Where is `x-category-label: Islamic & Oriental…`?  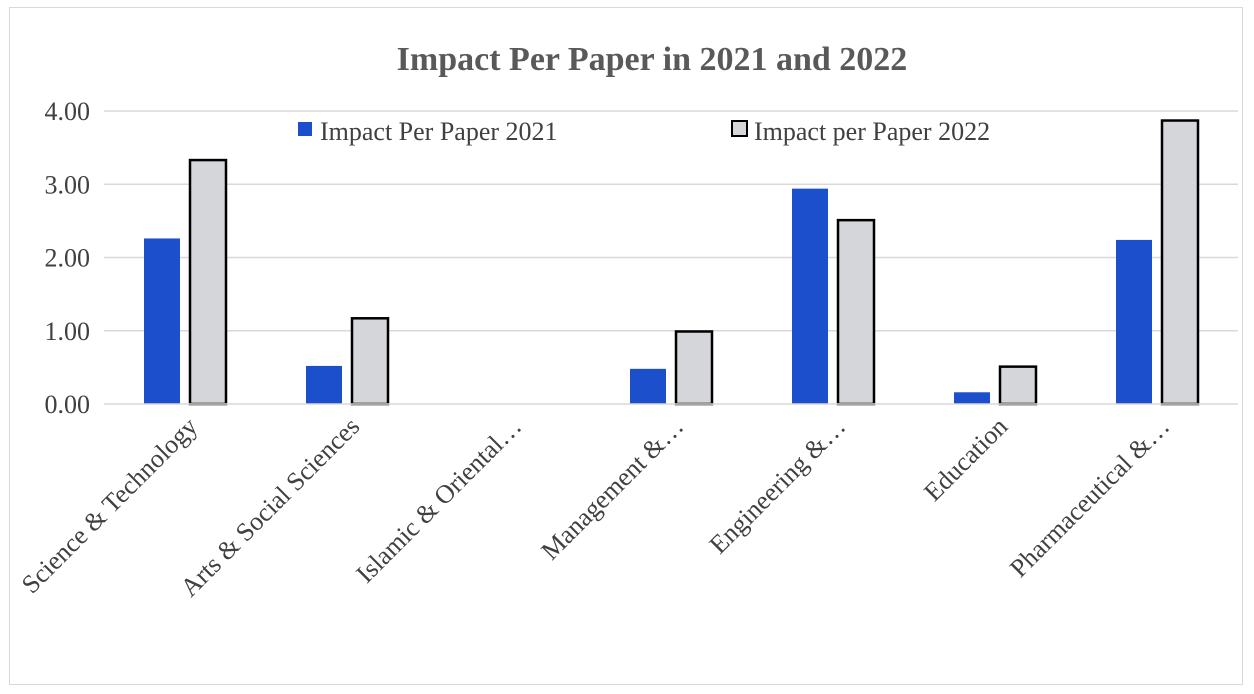 x-category-label: Islamic & Oriental… is located at coordinates (439, 500).